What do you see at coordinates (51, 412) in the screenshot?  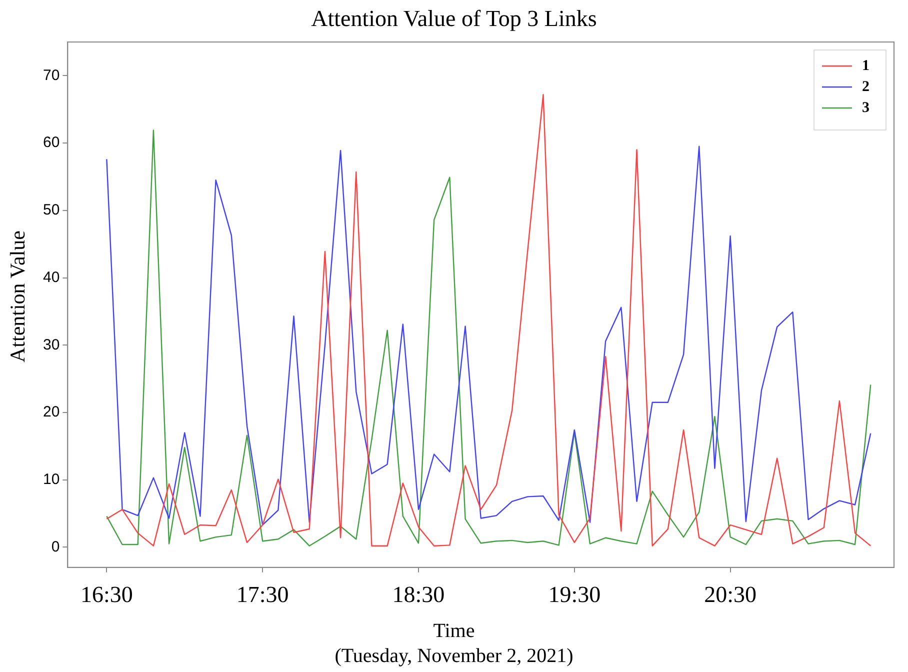 I see `y-tick-label: 20` at bounding box center [51, 412].